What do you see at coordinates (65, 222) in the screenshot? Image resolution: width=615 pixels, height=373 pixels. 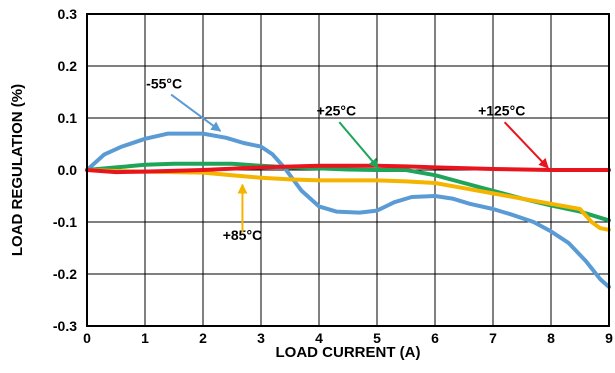 I see `y-tick-label: -0.1` at bounding box center [65, 222].